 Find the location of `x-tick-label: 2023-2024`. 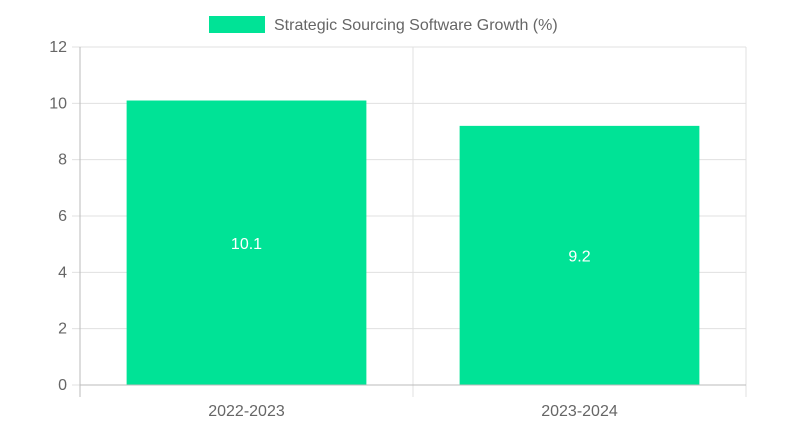

x-tick-label: 2023-2024 is located at coordinates (579, 411).